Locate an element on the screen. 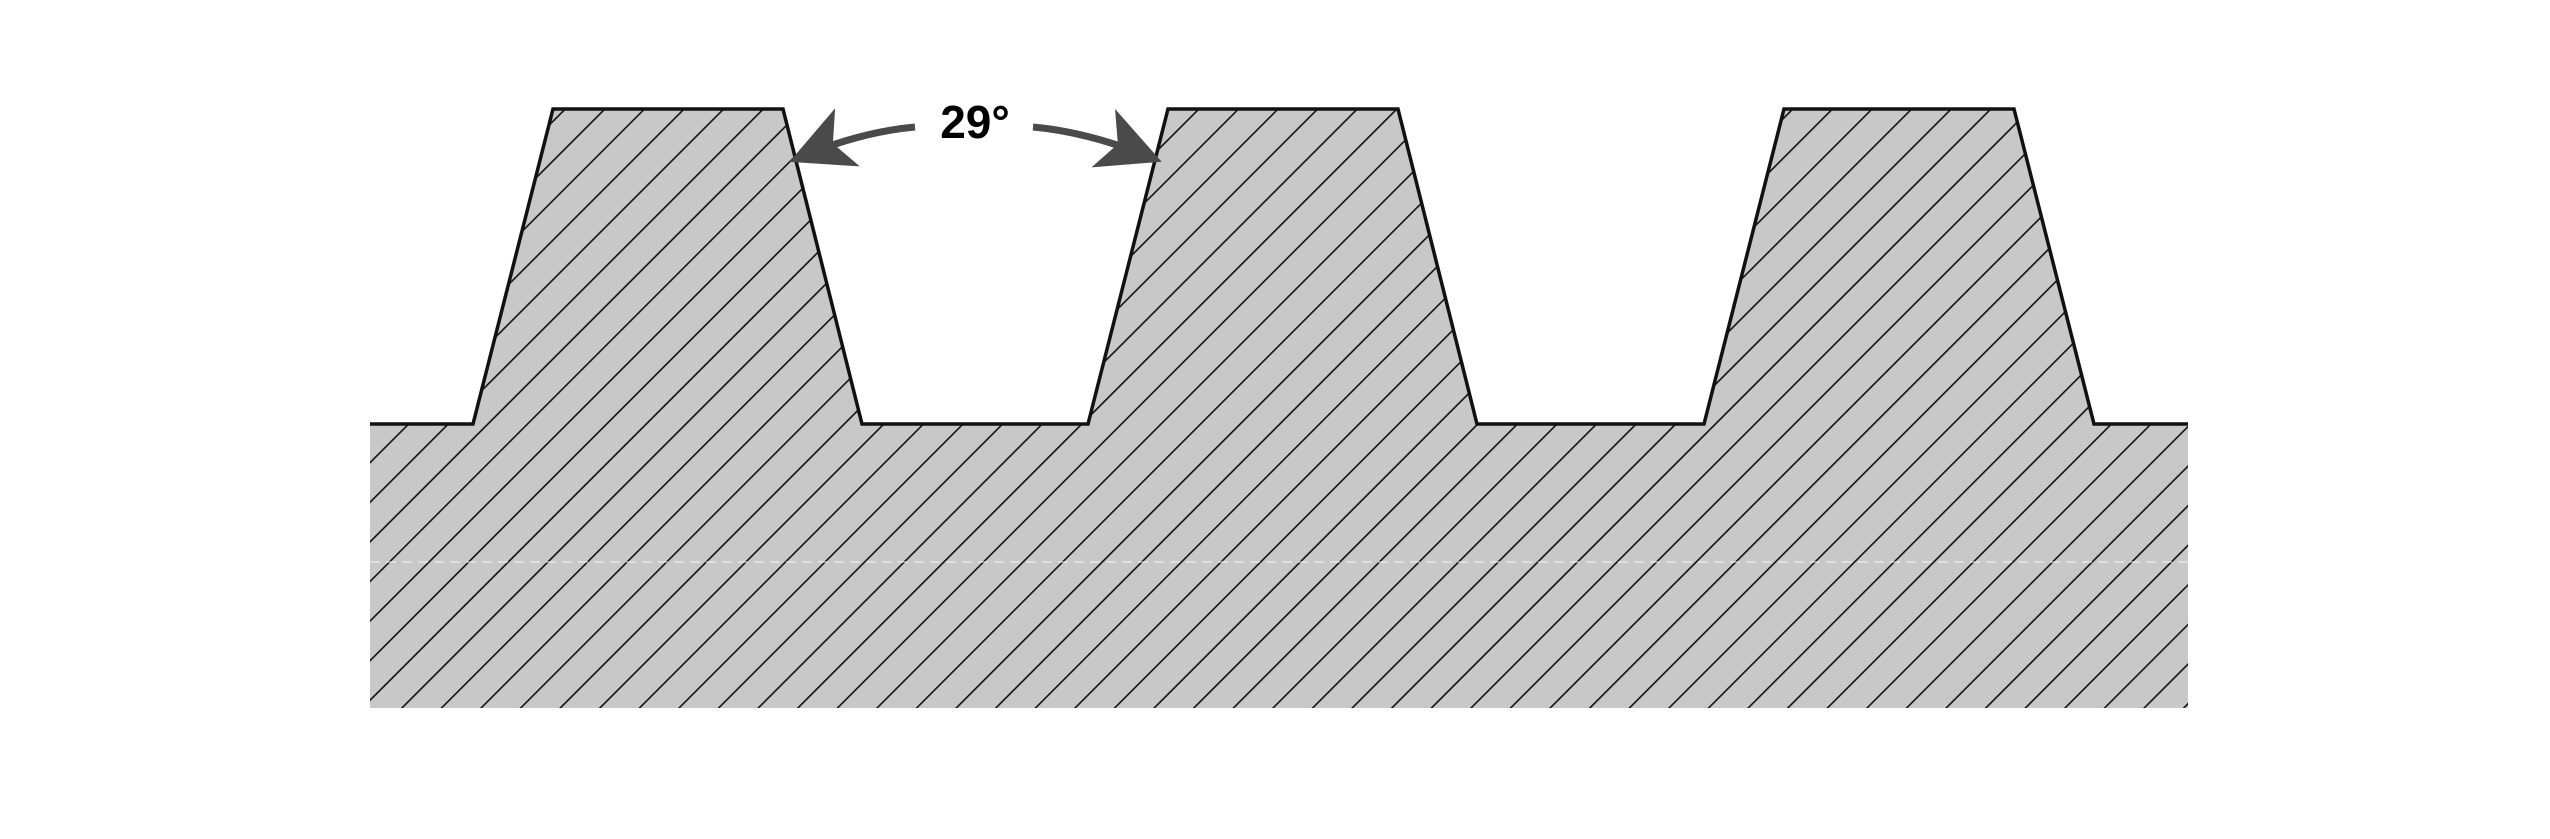 The width and height of the screenshot is (2550, 839). angle-label: 29° is located at coordinates (975, 122).